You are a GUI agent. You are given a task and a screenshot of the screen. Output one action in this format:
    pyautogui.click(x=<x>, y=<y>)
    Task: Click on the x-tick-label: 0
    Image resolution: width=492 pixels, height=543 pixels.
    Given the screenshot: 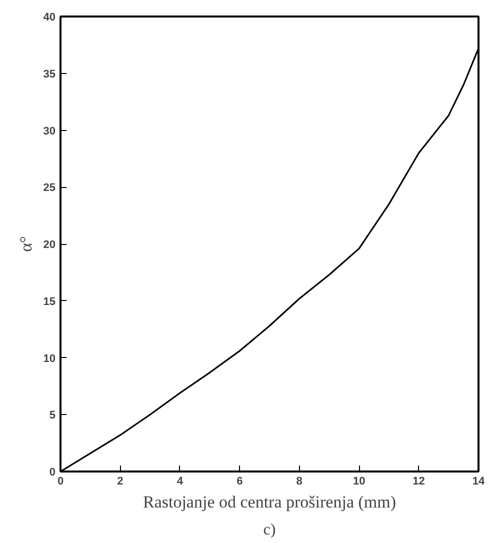 What is the action you would take?
    pyautogui.click(x=60, y=482)
    